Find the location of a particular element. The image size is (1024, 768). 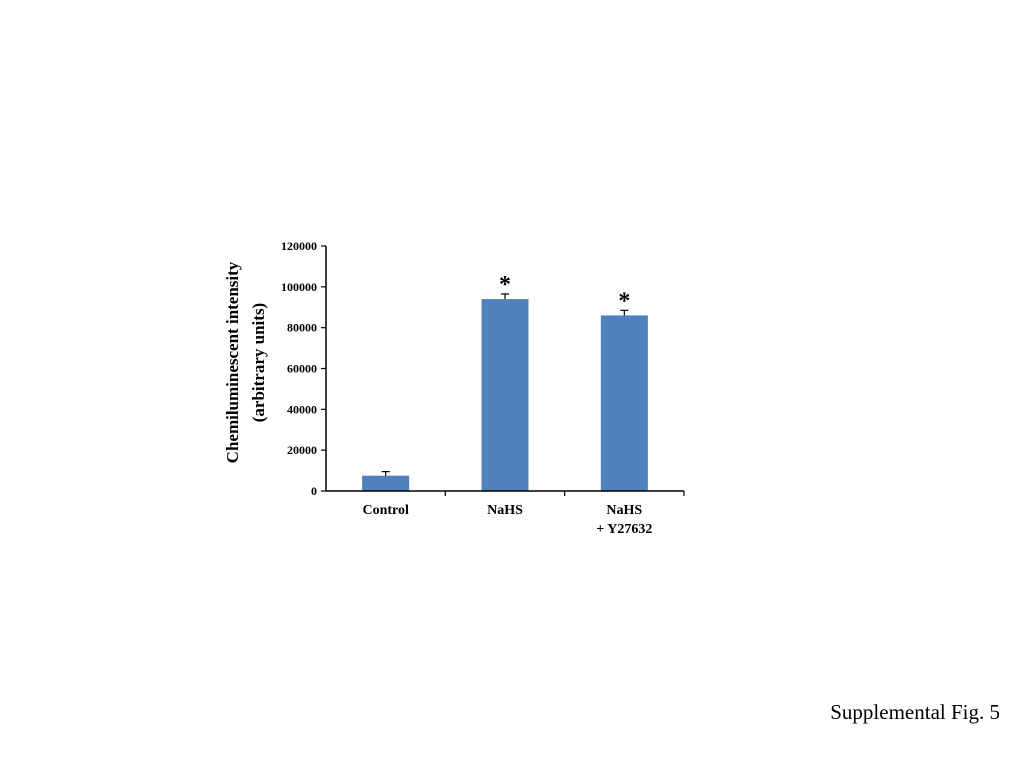

category-label-2-0: NaHS is located at coordinates (624, 510).